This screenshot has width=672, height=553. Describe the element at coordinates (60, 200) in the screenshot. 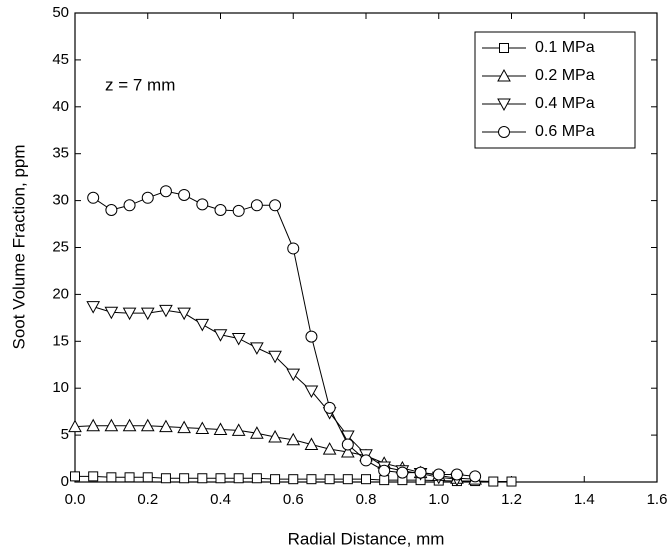

I see `y-tick-label: 30` at that location.